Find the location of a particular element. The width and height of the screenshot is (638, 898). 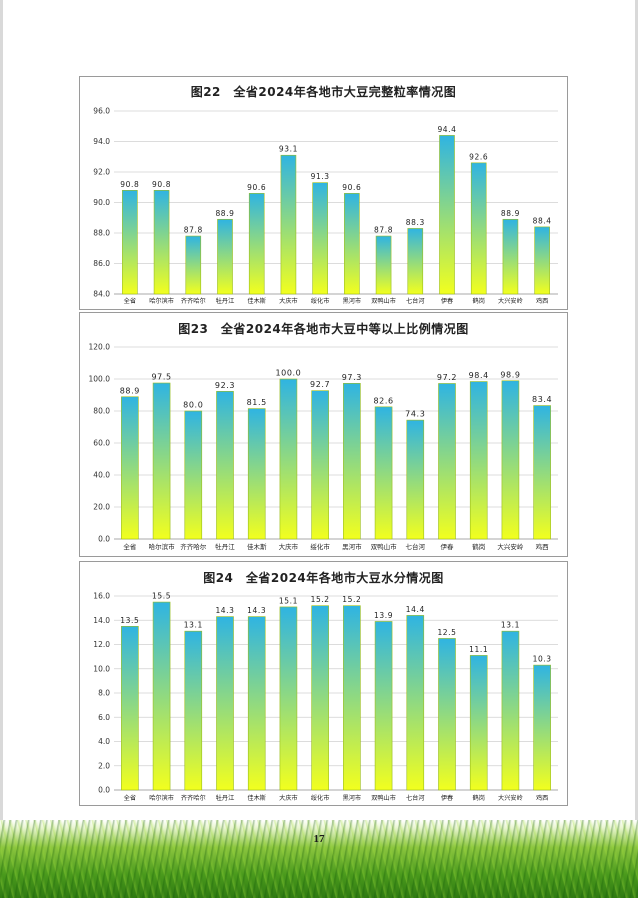

bar-value-label: 74.3 is located at coordinates (415, 414).